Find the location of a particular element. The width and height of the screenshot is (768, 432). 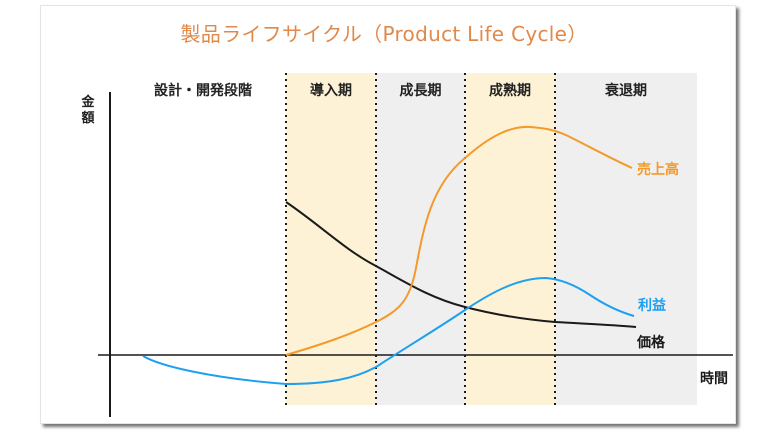

band-growth is located at coordinates (420, 239).